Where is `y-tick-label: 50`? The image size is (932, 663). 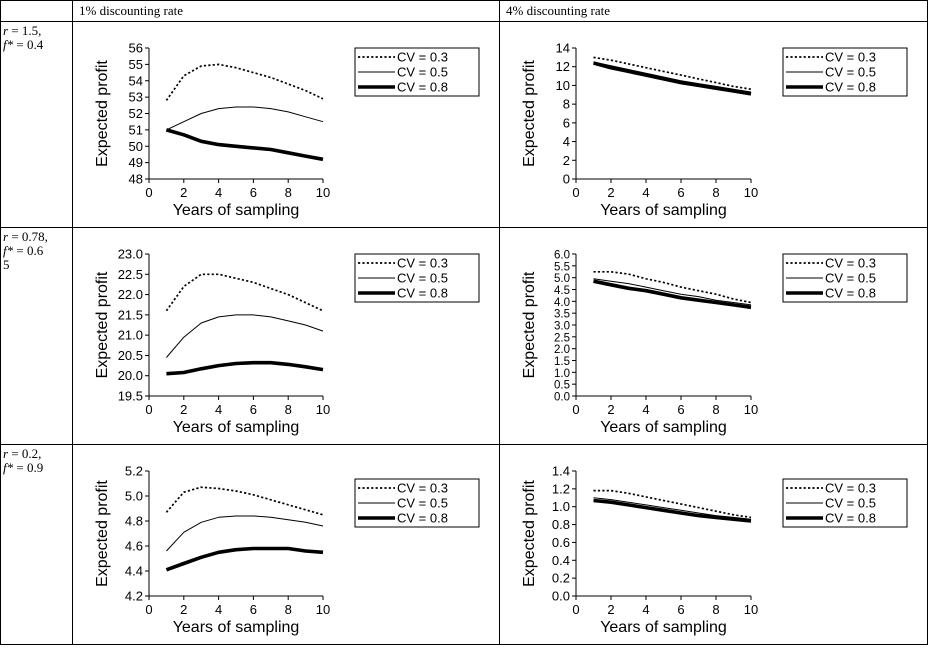 y-tick-label: 50 is located at coordinates (136, 146).